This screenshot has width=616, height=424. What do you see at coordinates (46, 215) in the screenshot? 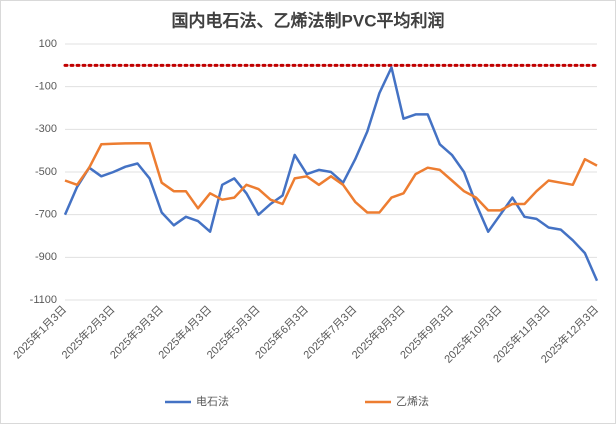
I see `y-tick-label: -700` at bounding box center [46, 215].